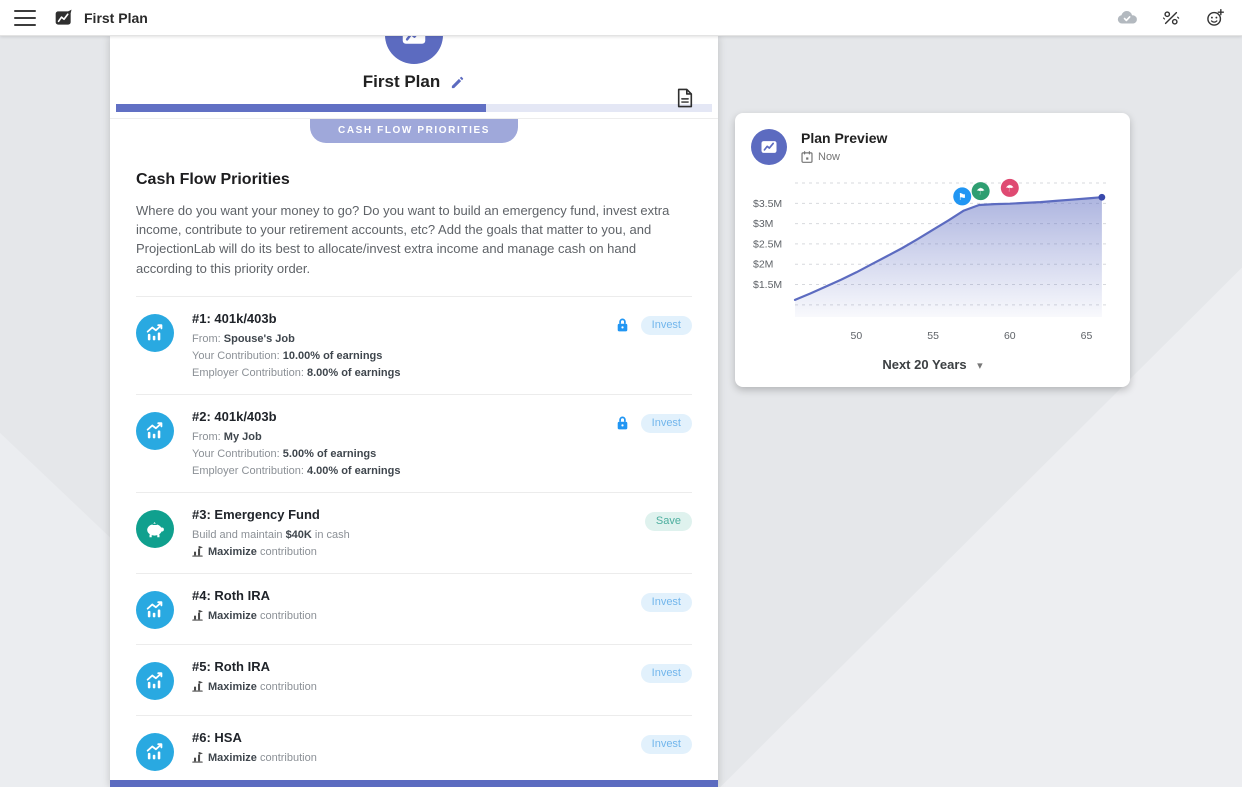  What do you see at coordinates (213, 179) in the screenshot?
I see `page-title: Cash Flow Priorities` at bounding box center [213, 179].